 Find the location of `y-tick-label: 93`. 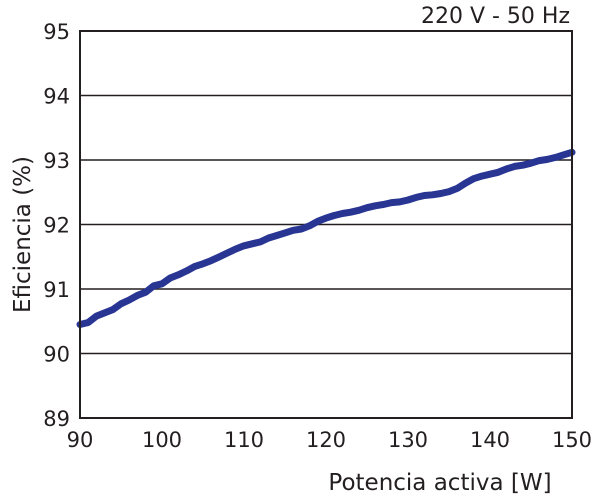

y-tick-label: 93 is located at coordinates (56, 161).